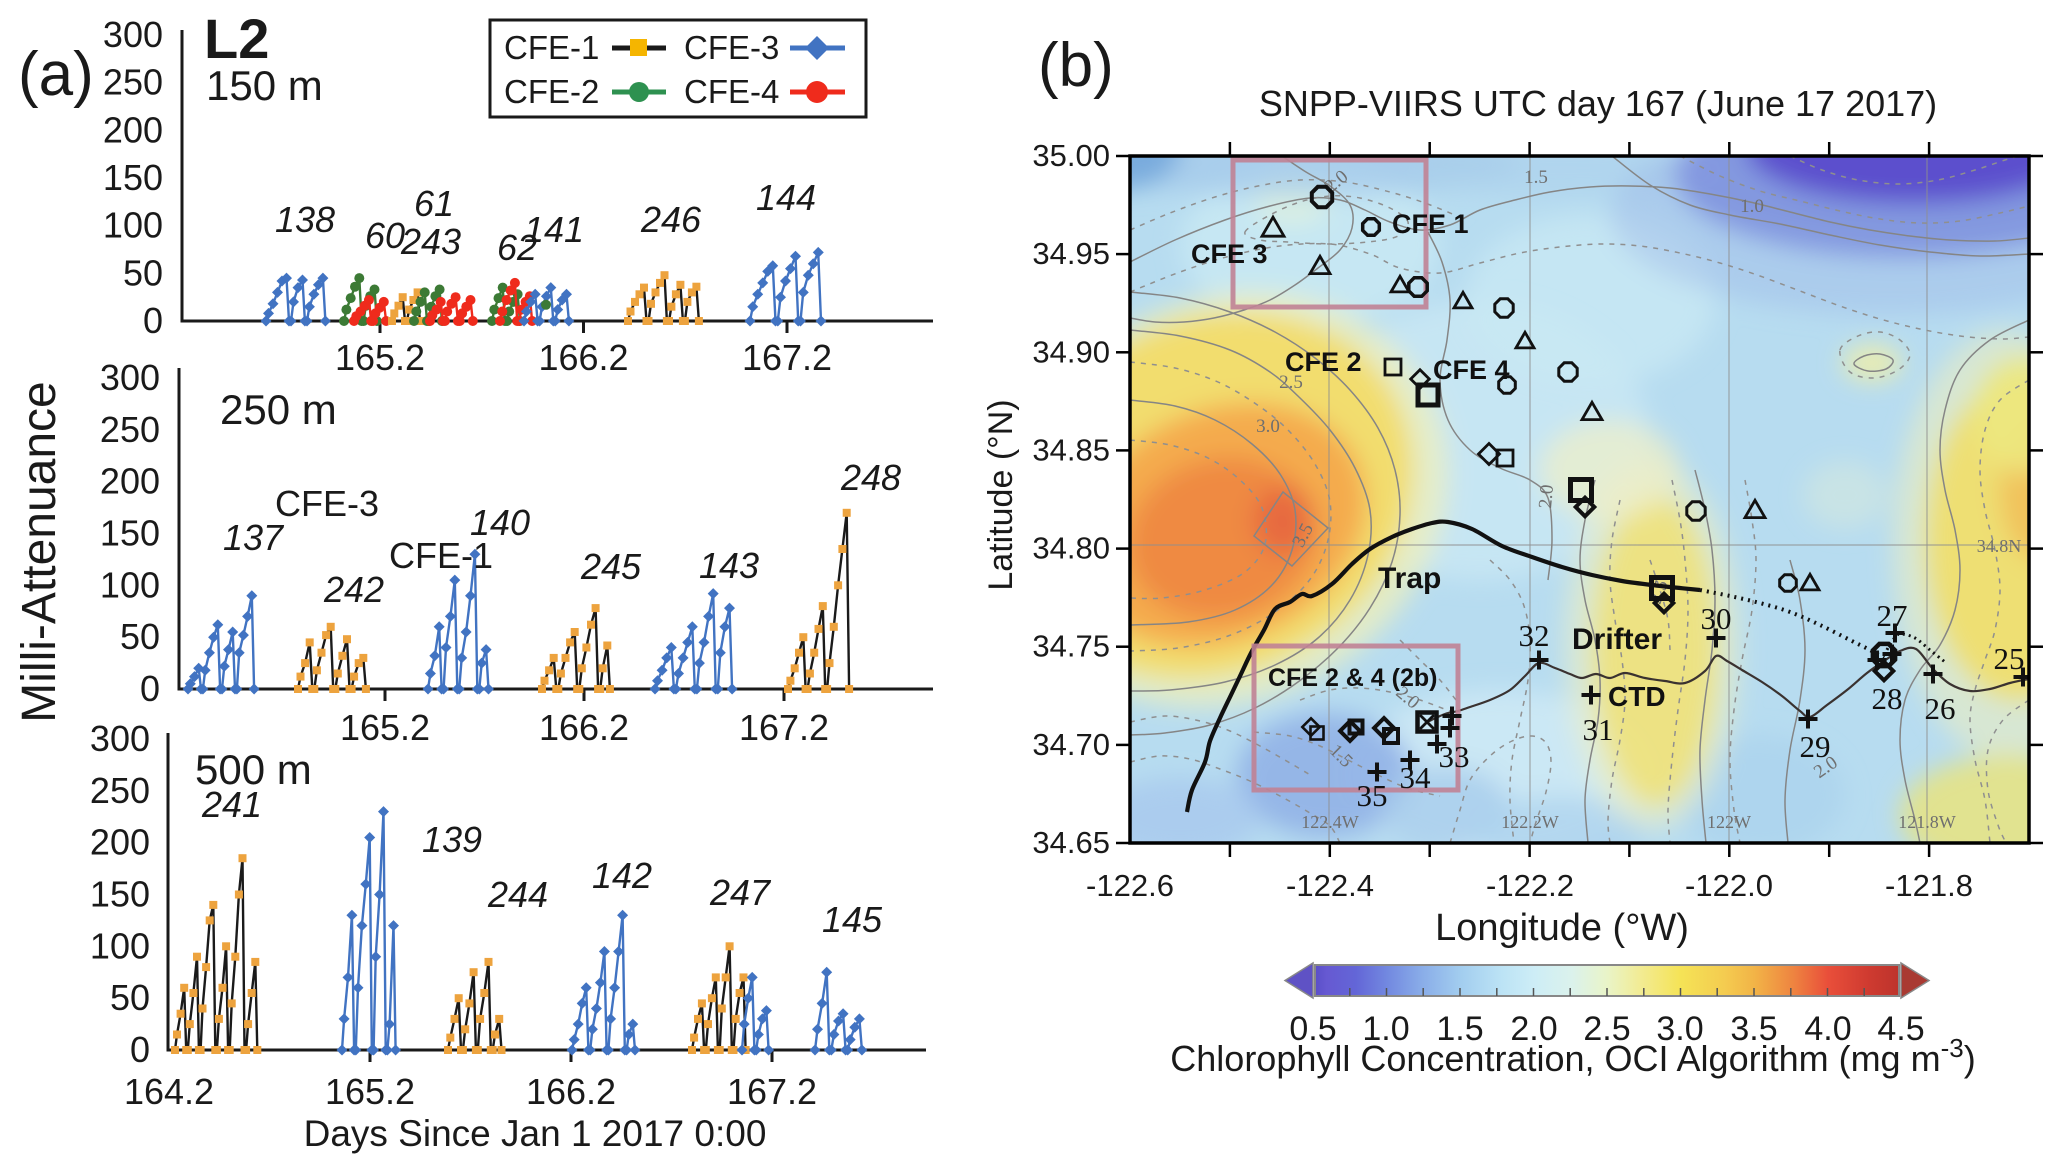 Image resolution: width=2067 pixels, height=1161 pixels. What do you see at coordinates (1454, 756) in the screenshot?
I see `svg-text: 33` at bounding box center [1454, 756].